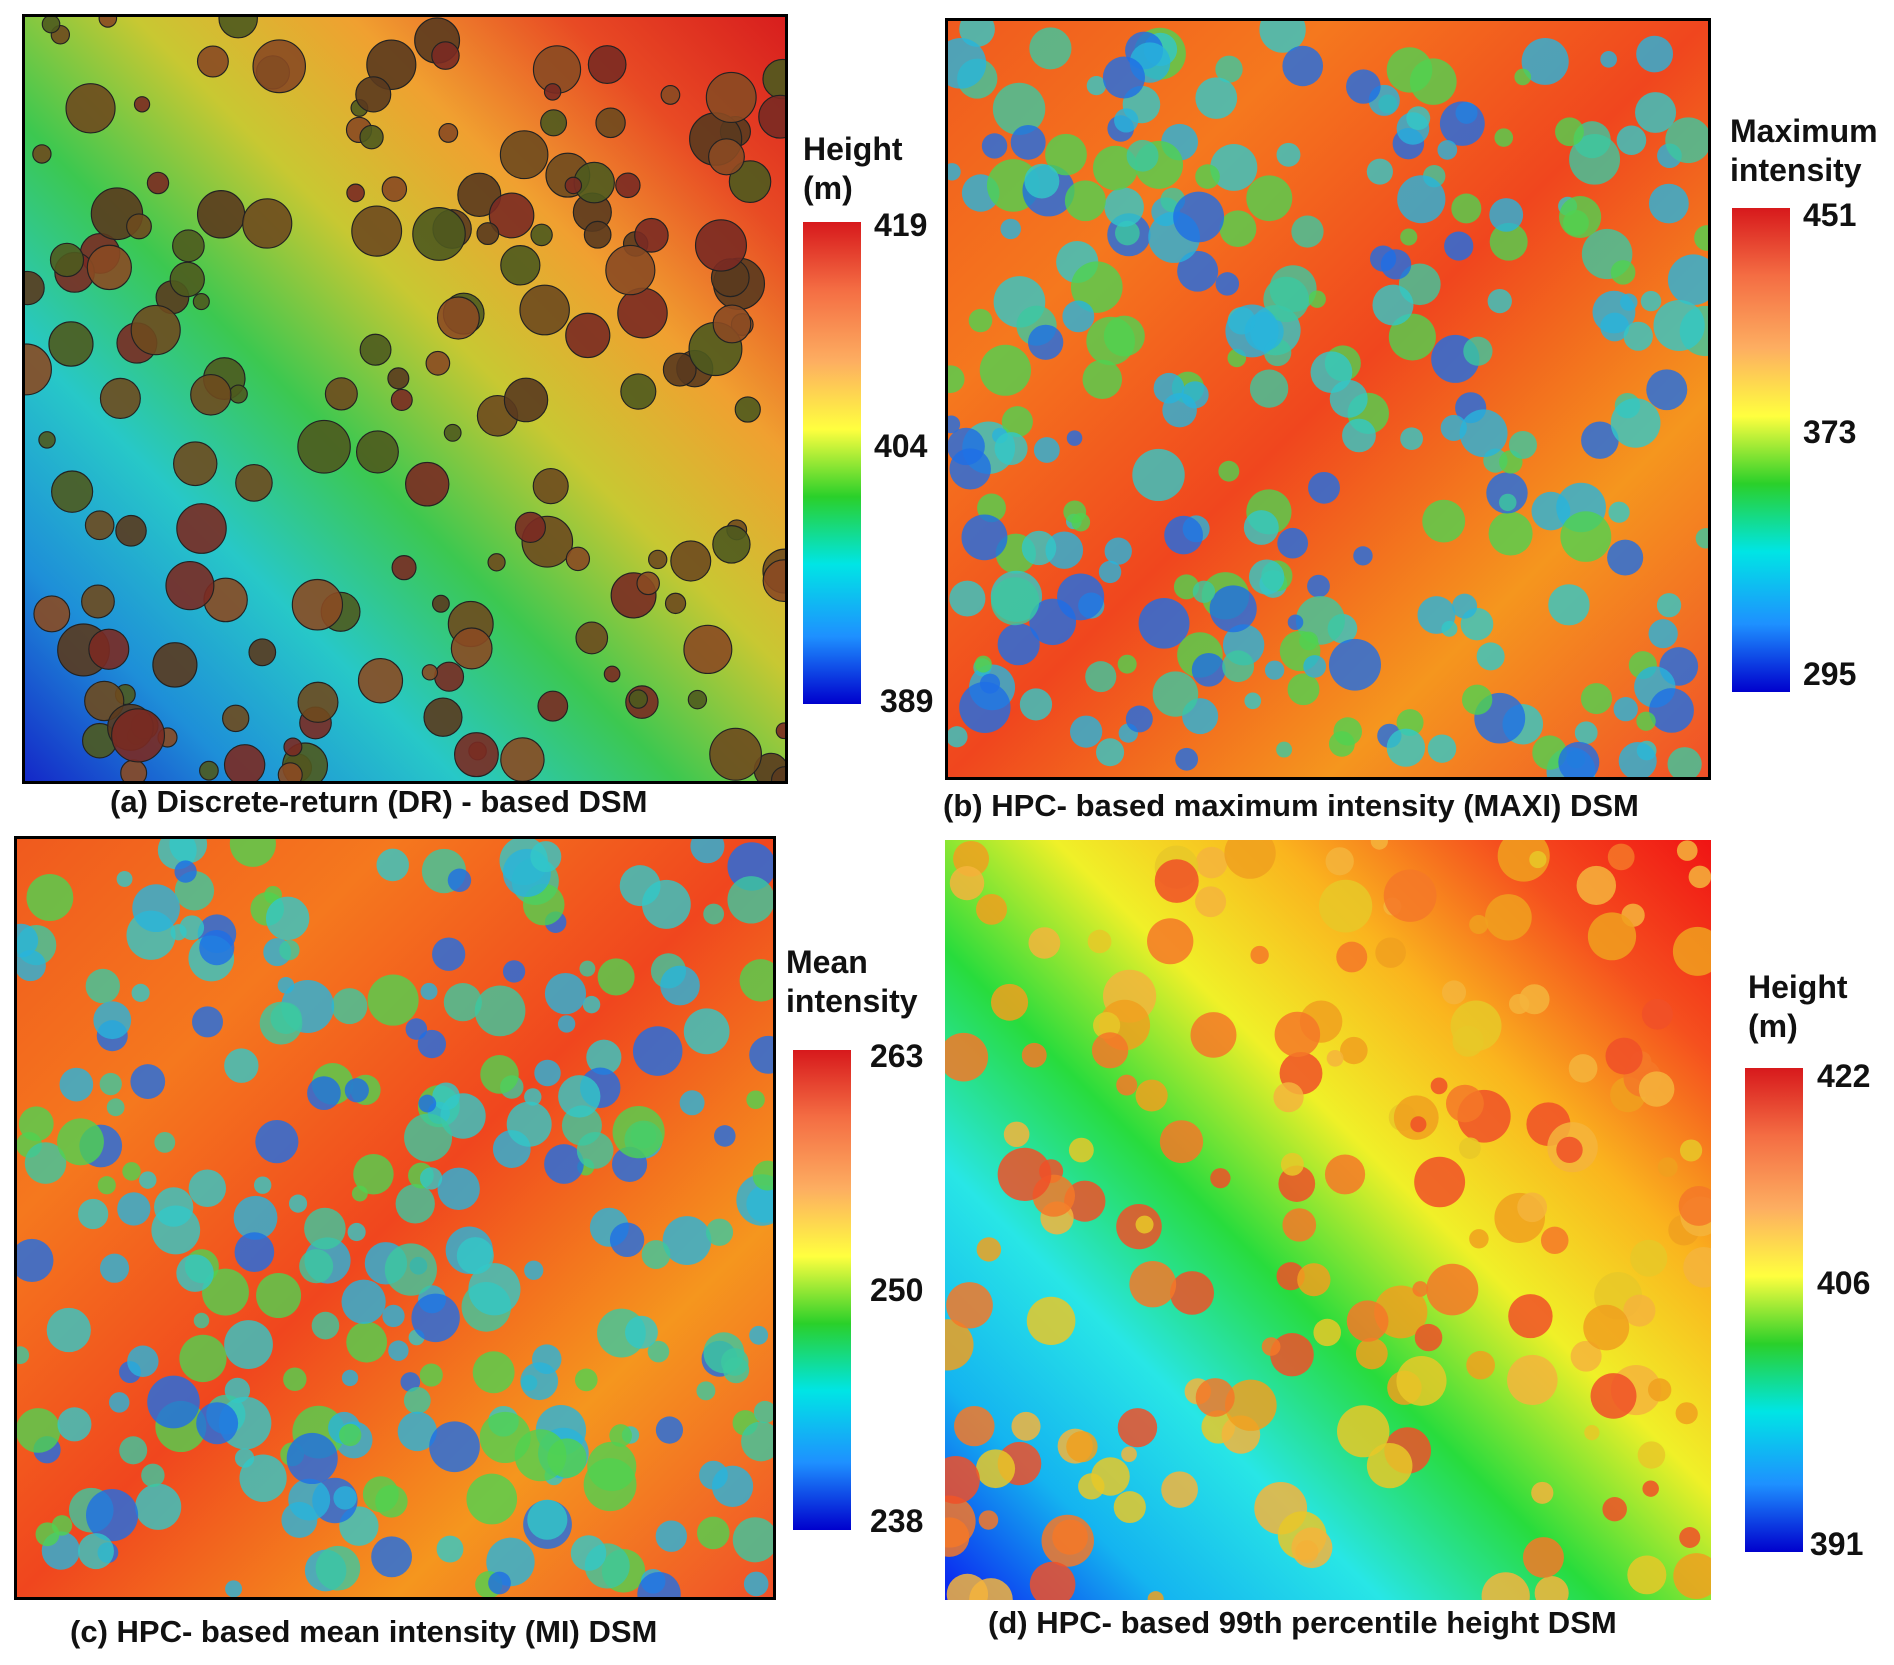  What do you see at coordinates (897, 1290) in the screenshot?
I see `tick-mid-c: 250` at bounding box center [897, 1290].